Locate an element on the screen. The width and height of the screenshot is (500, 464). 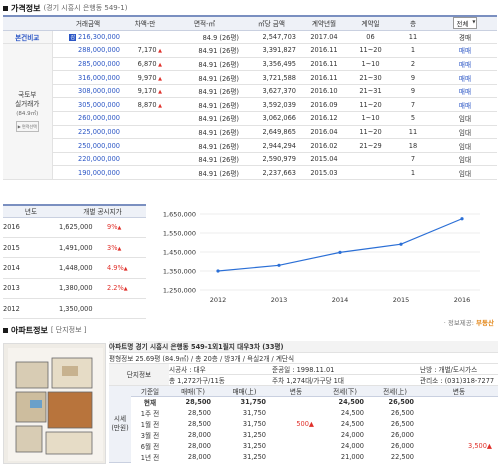
area-select-button: ▶ 면적선택 is located at coordinates (27, 126).